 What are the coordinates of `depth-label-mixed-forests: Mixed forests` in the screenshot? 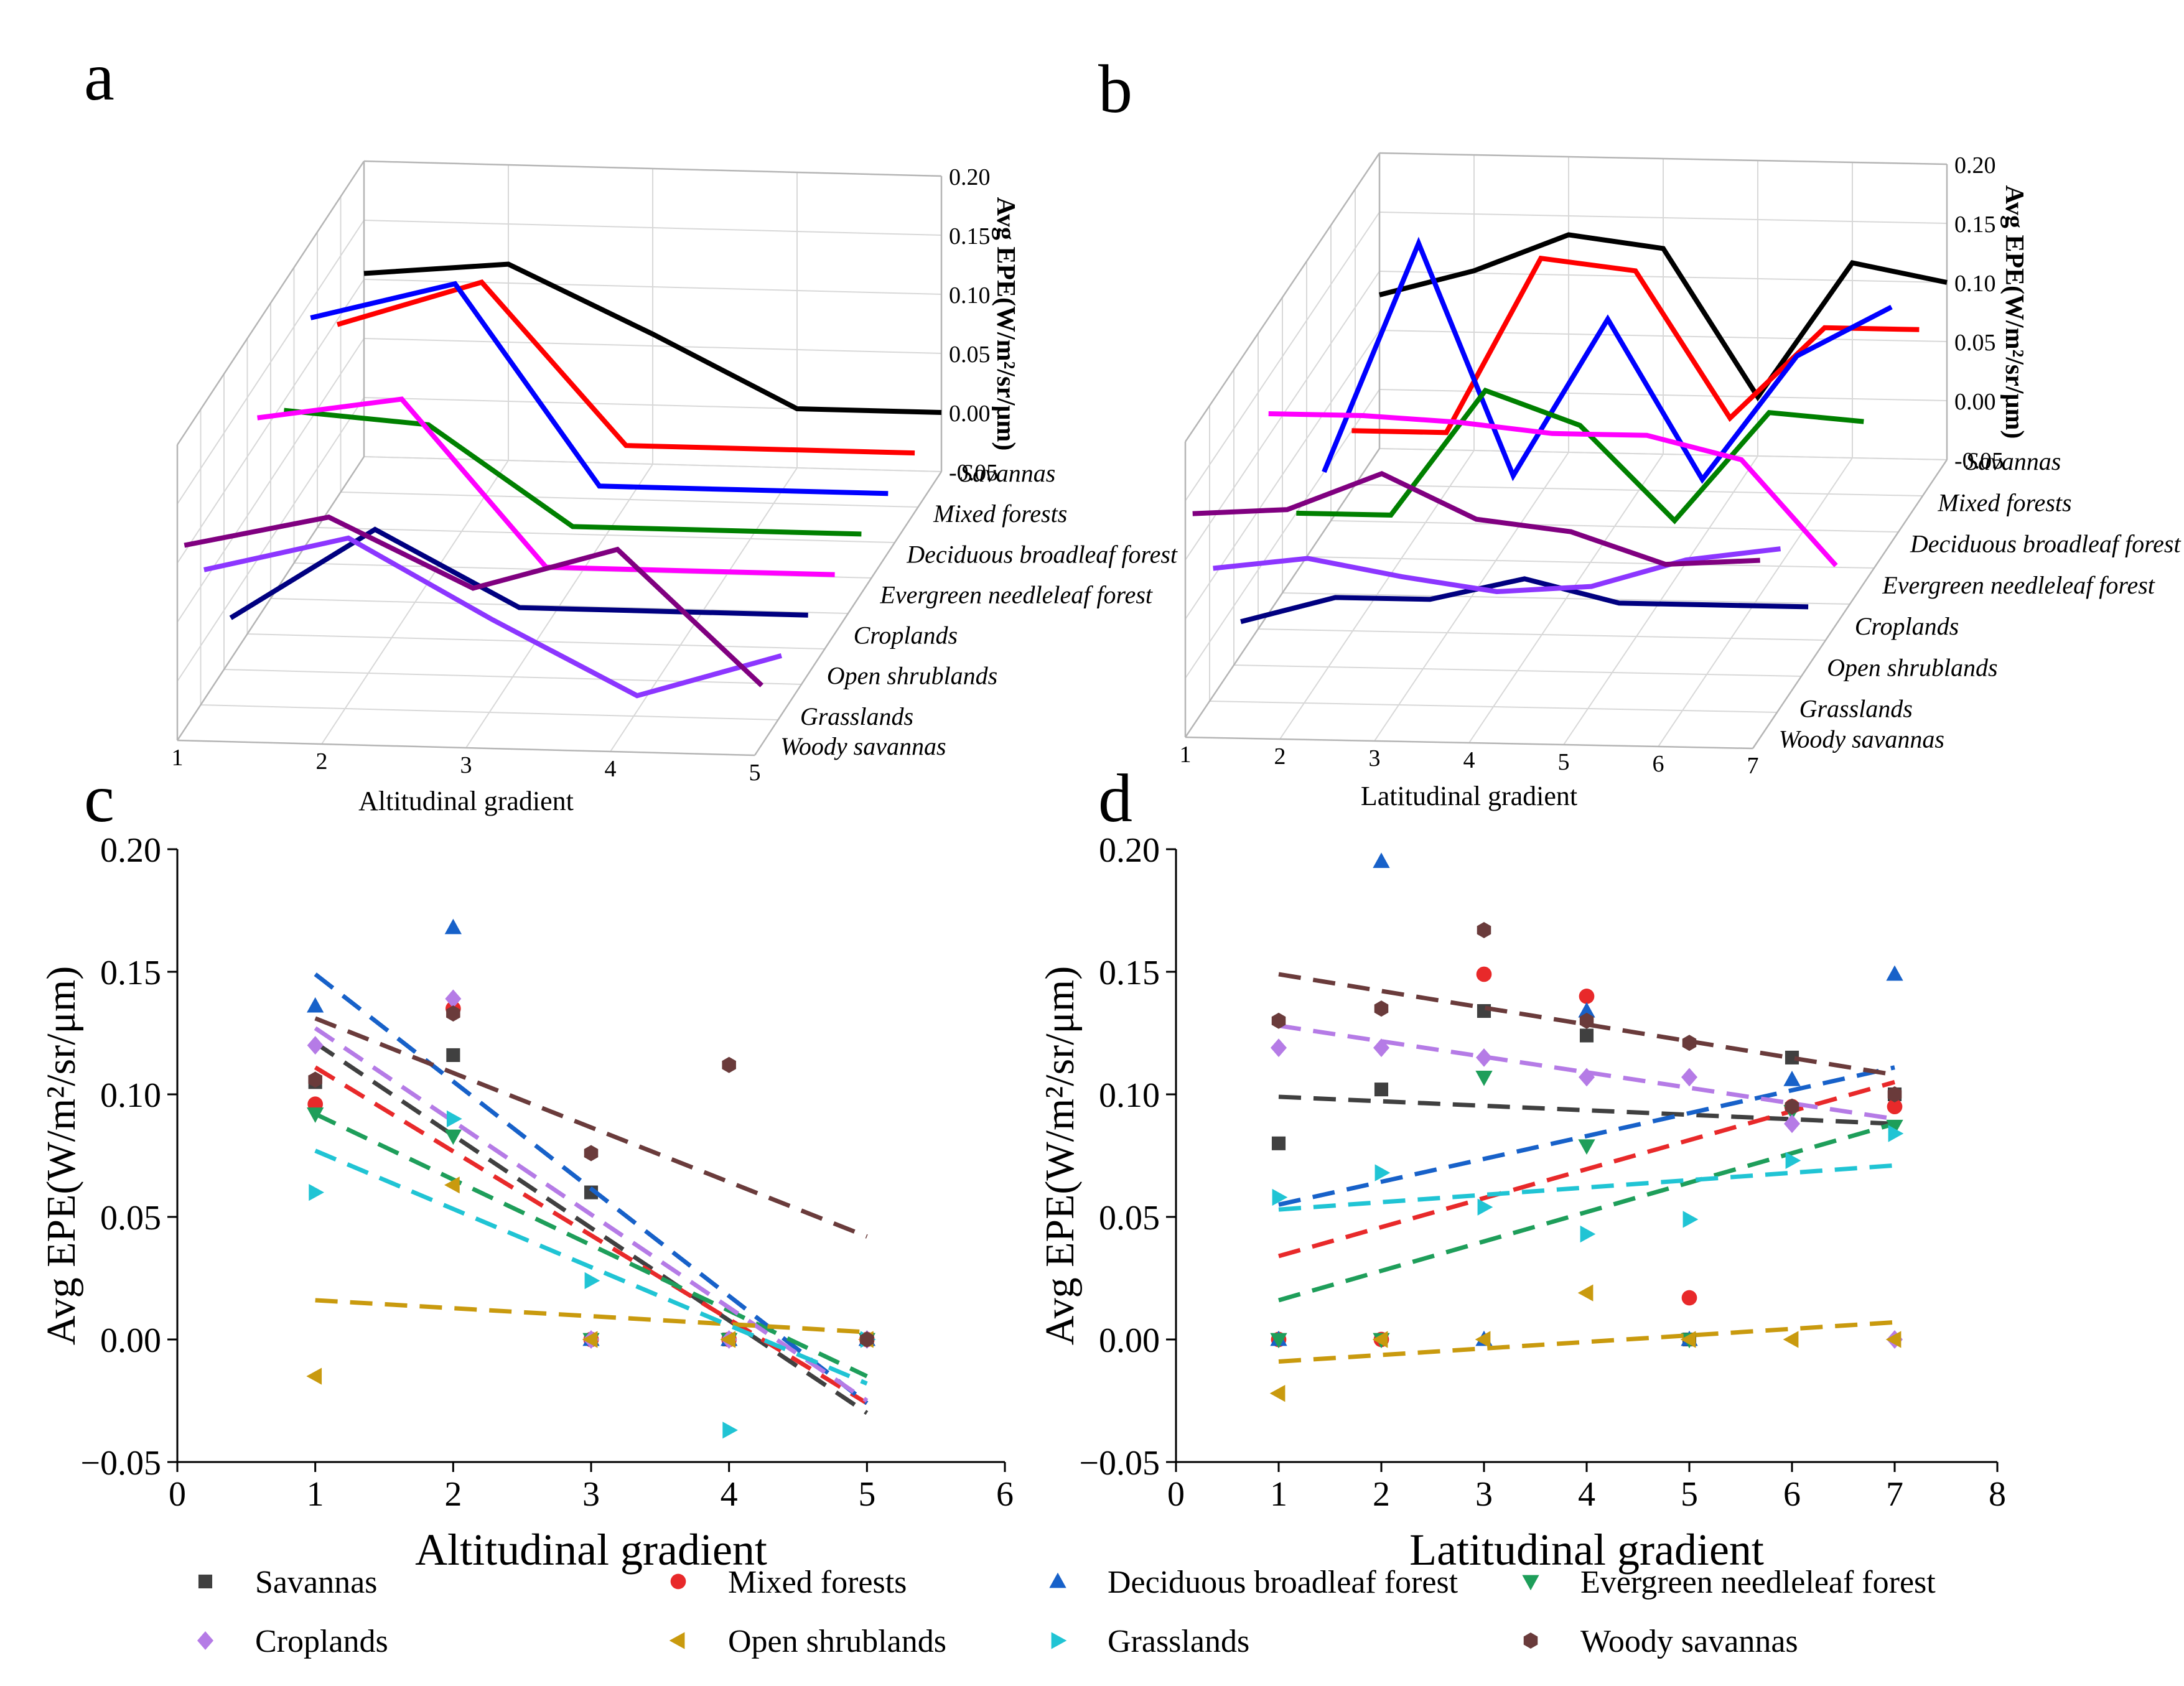 It's located at (1000, 514).